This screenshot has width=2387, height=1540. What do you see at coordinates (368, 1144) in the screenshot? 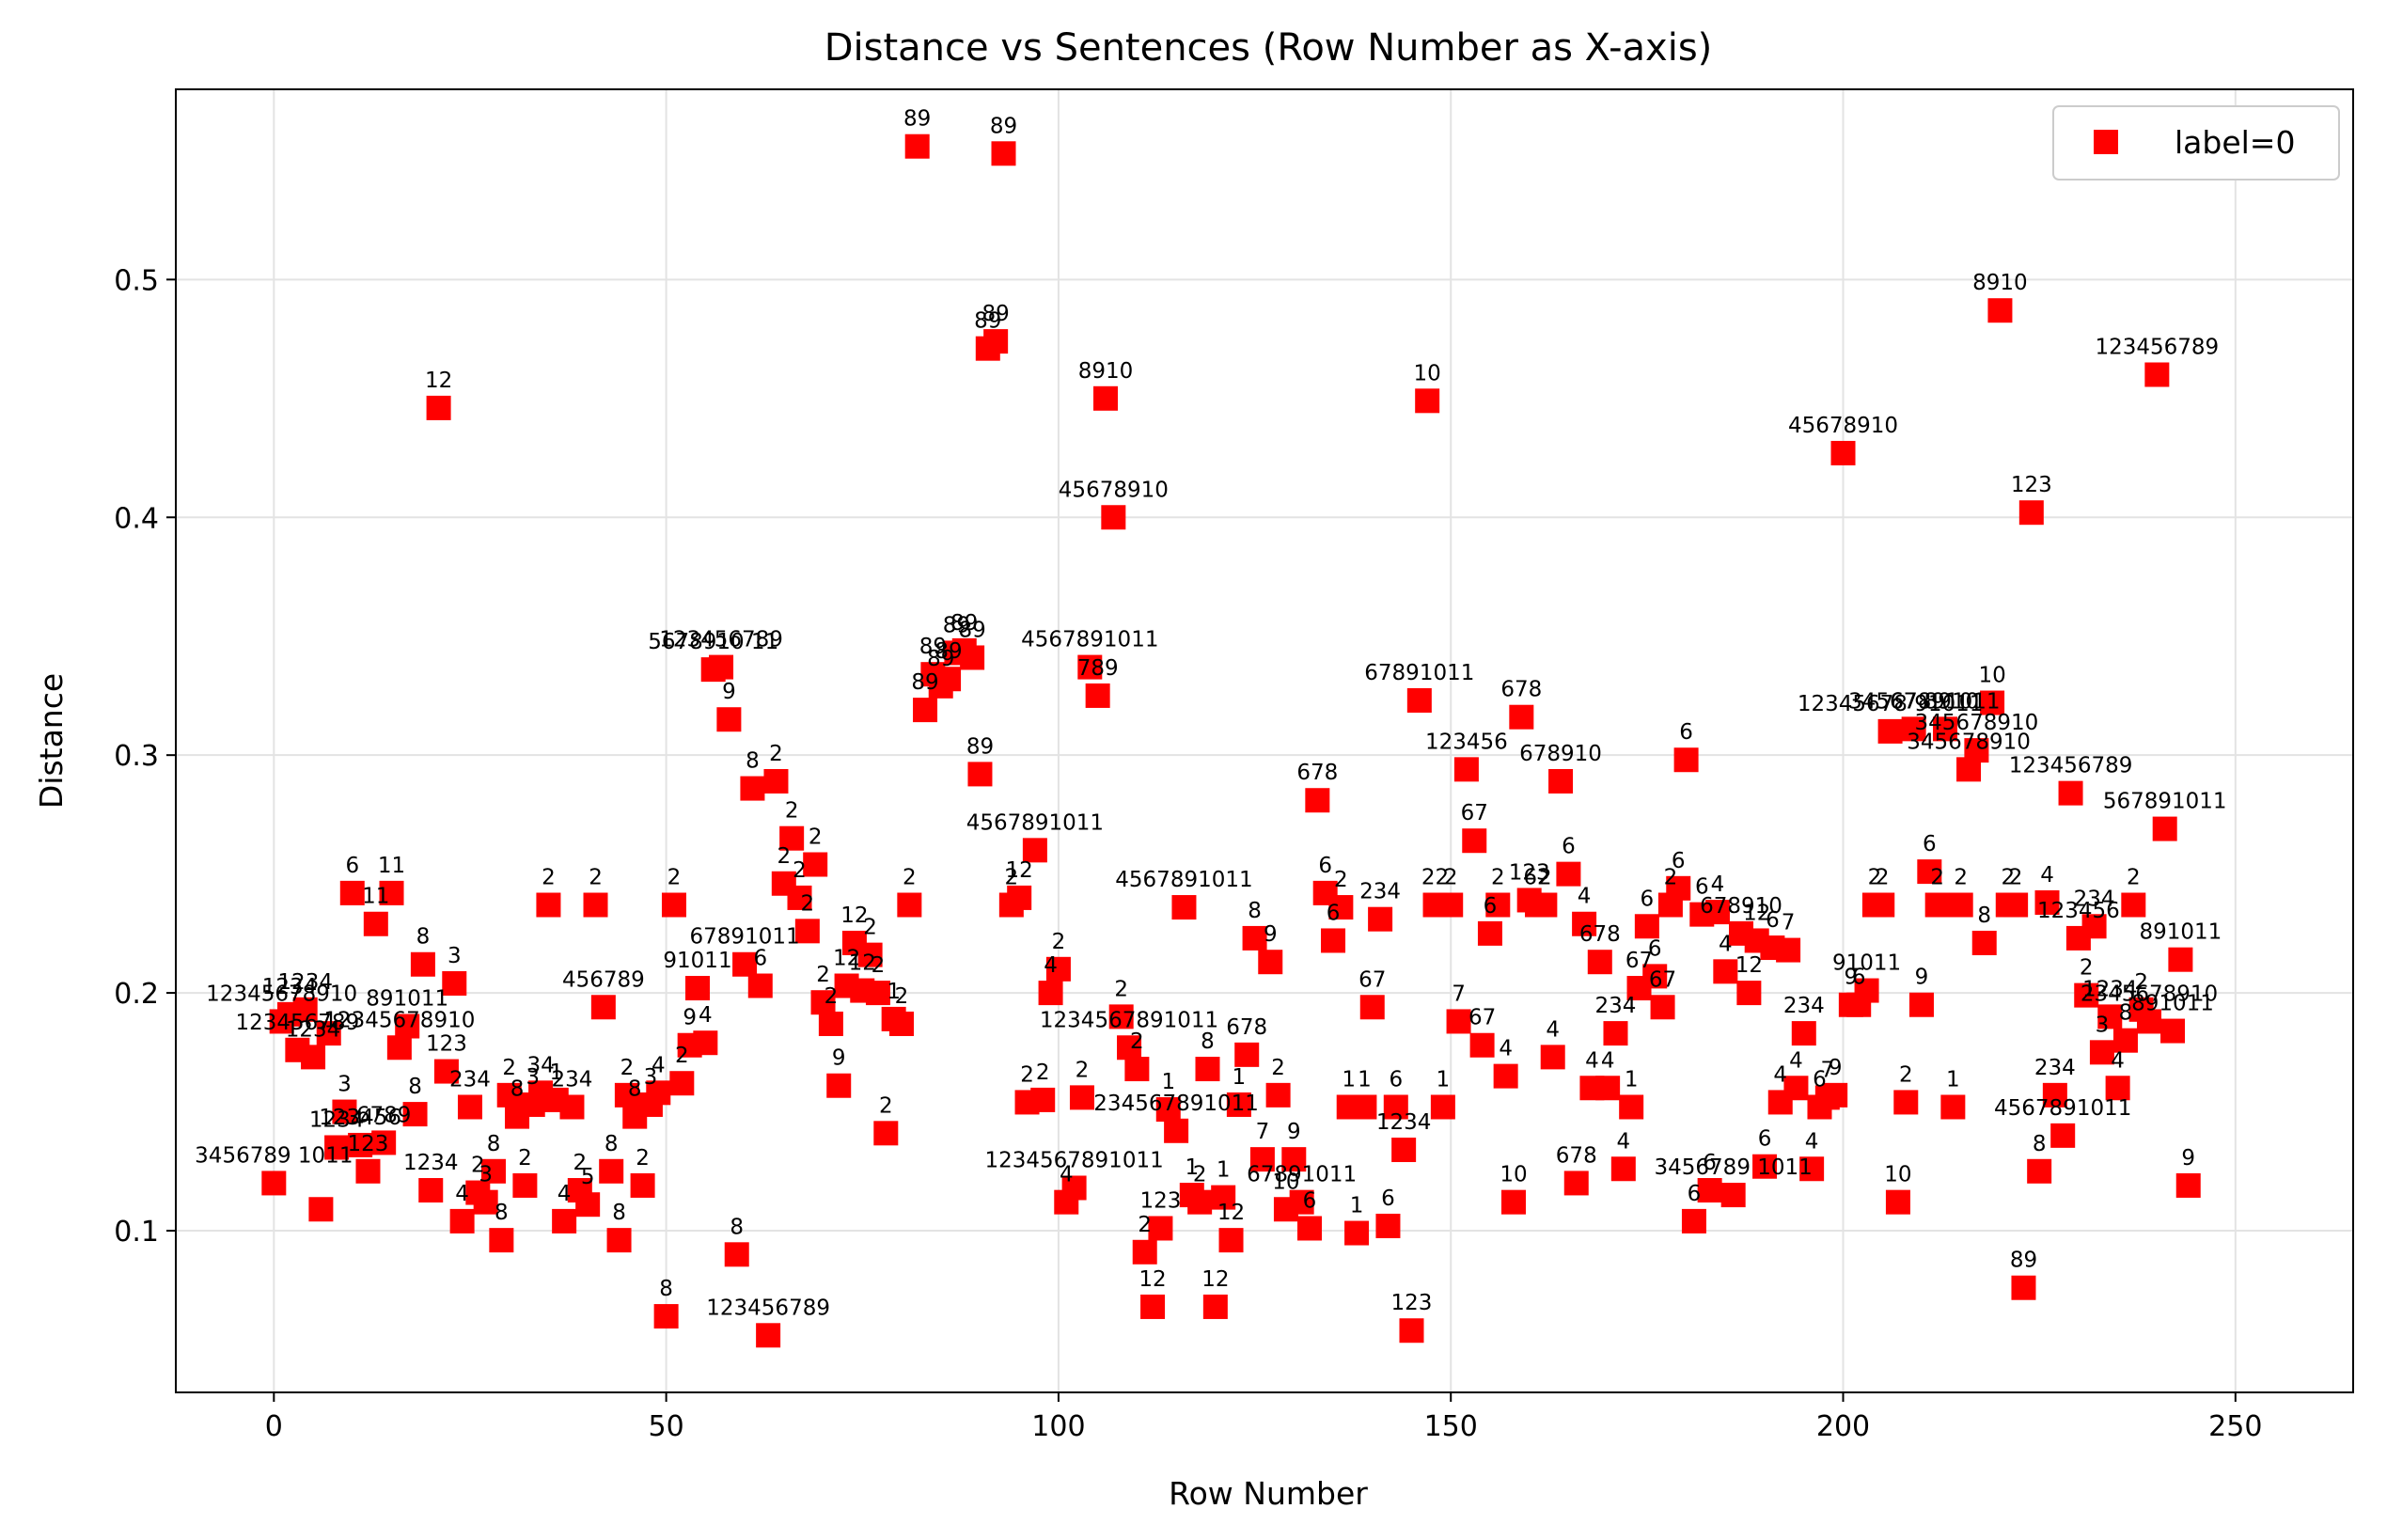
I see `data-point-label: 123` at bounding box center [368, 1144].